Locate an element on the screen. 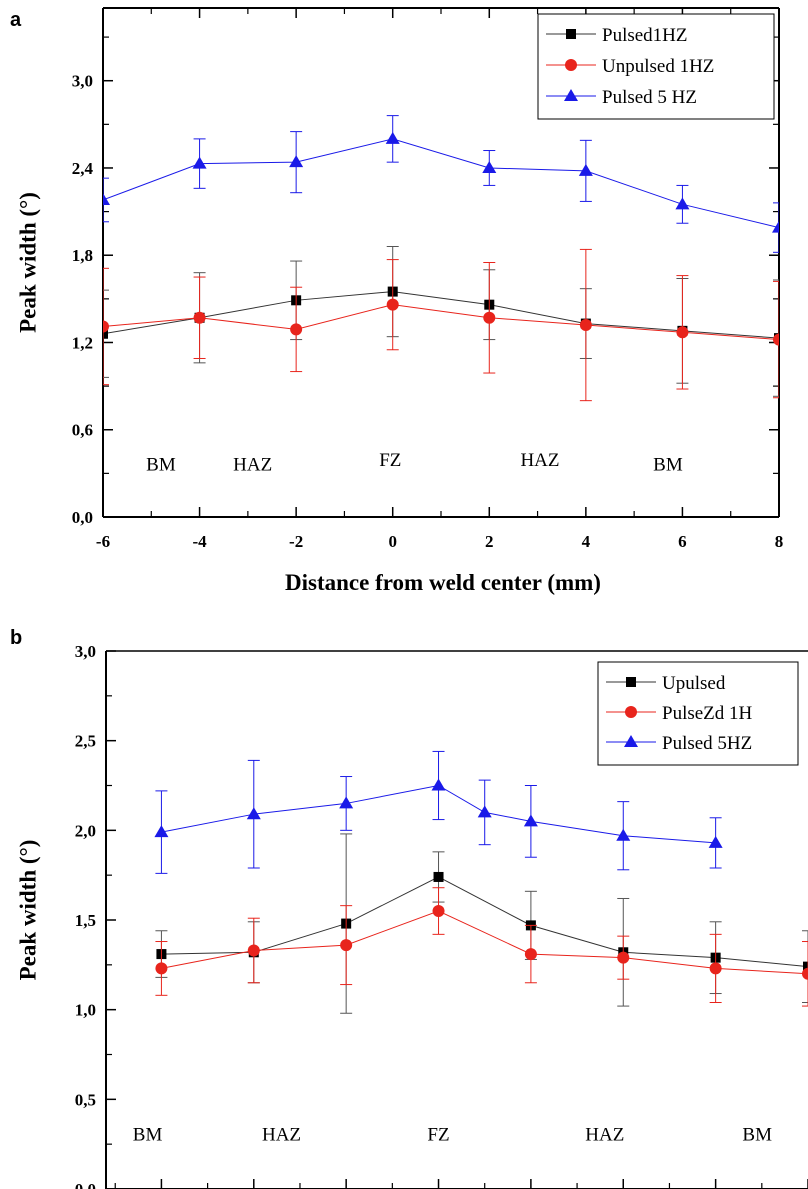 This screenshot has width=808, height=1189. legend-entry: PulseZd 1H is located at coordinates (679, 713).